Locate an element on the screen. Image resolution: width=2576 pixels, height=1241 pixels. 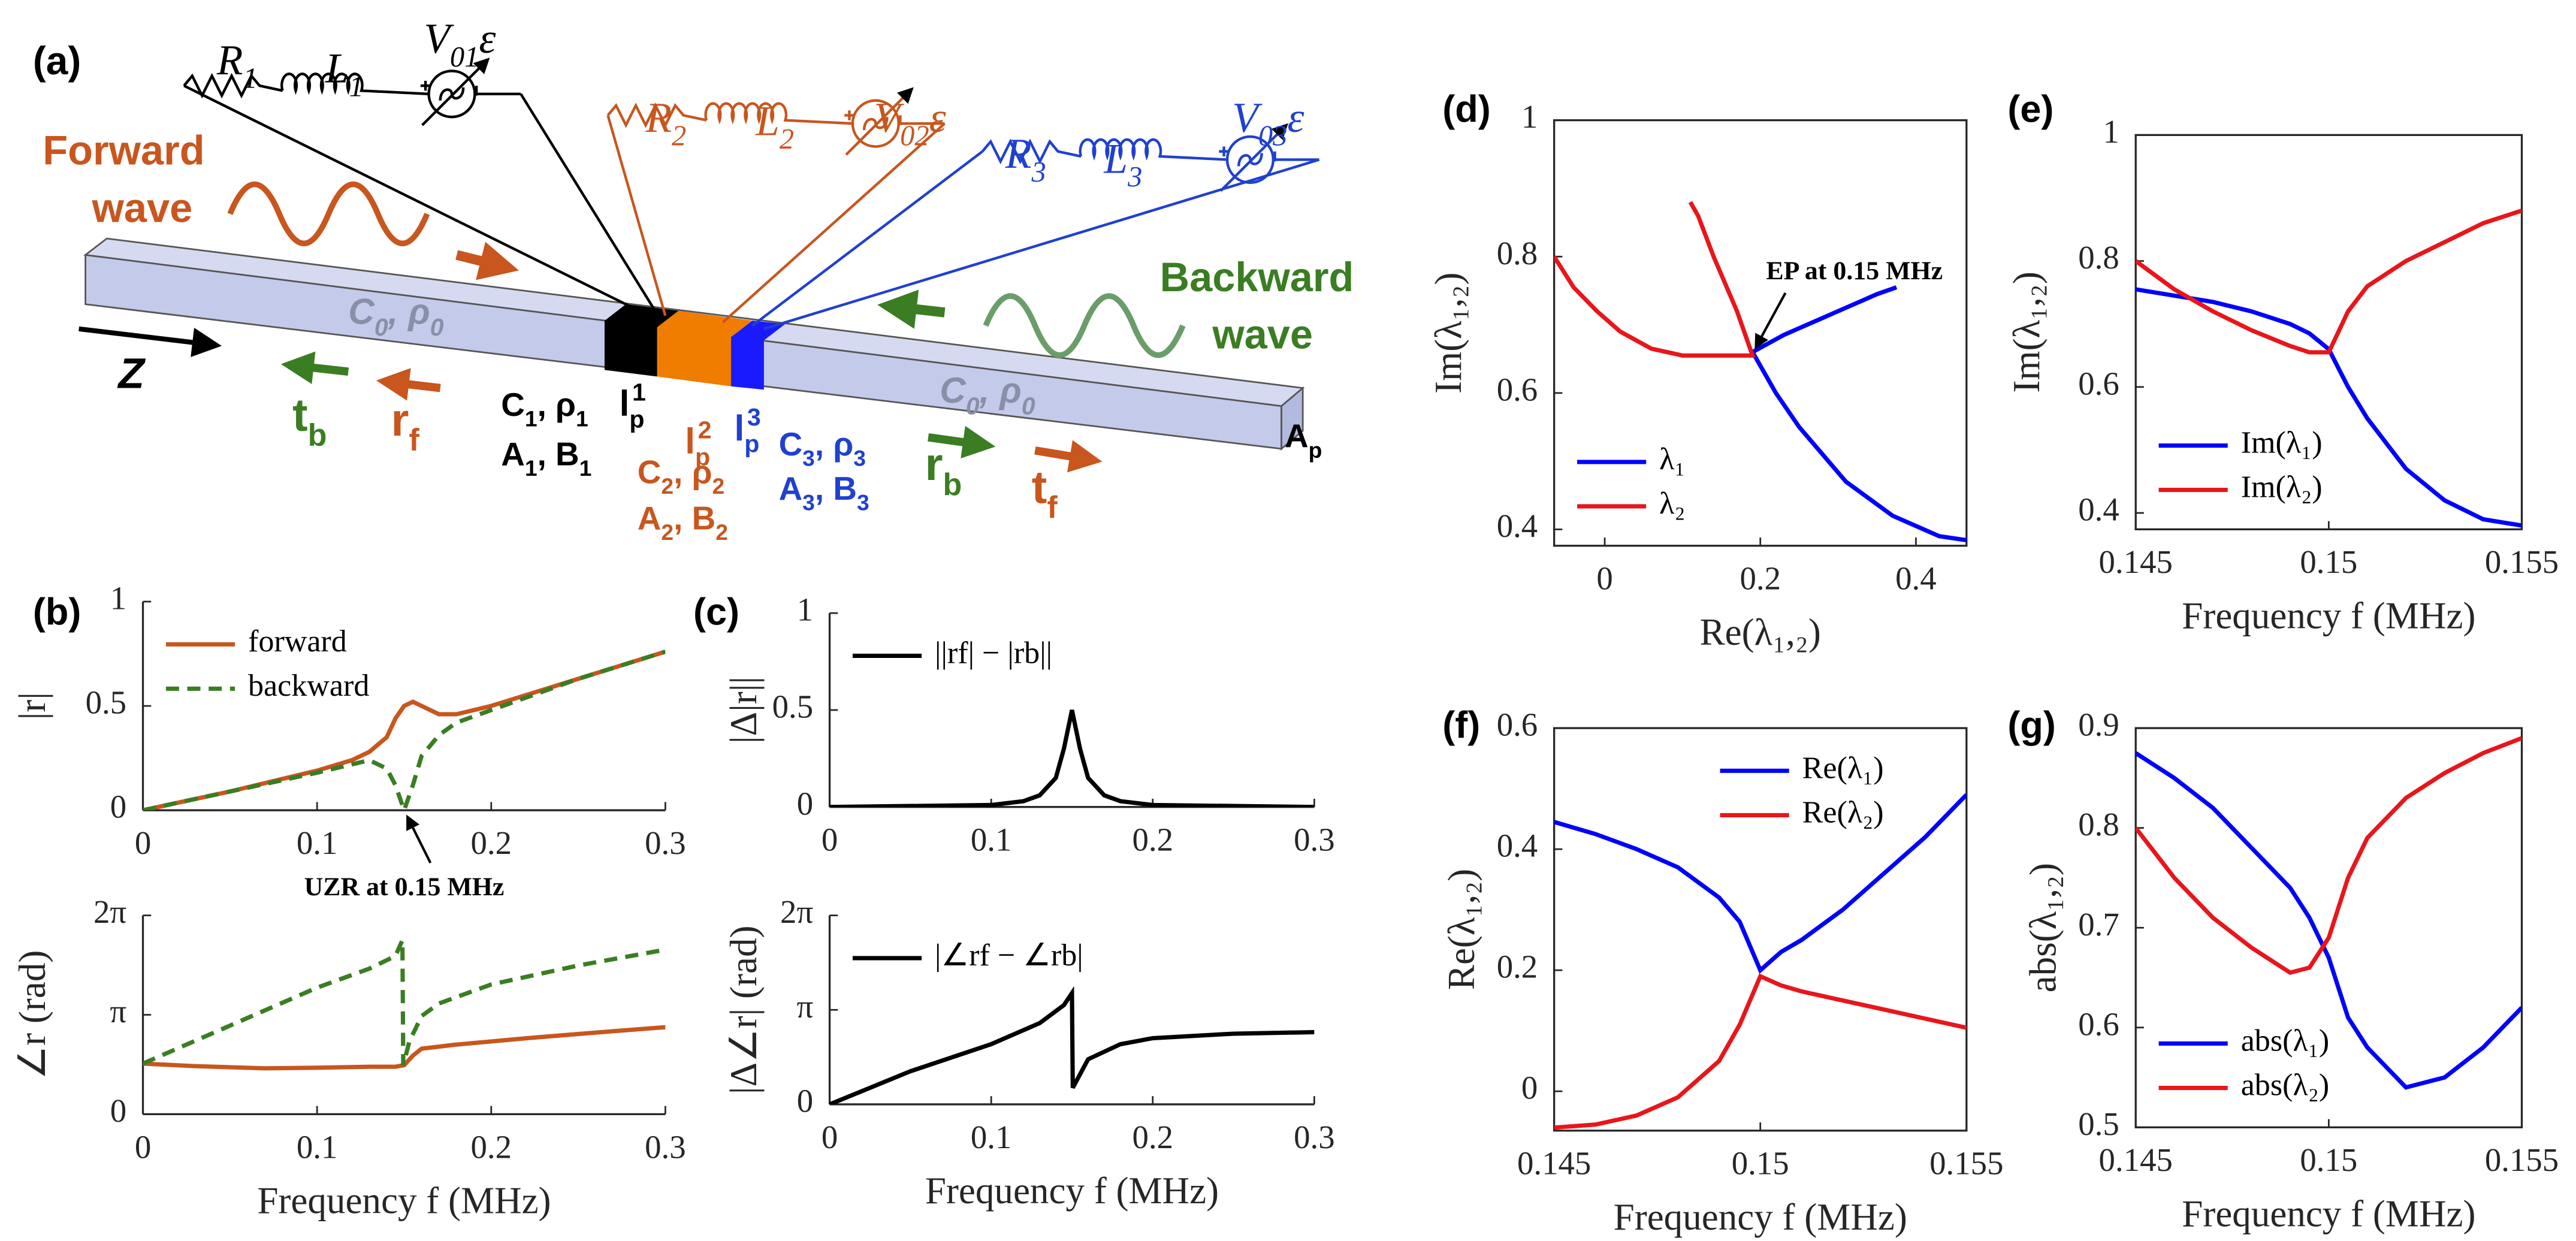
label-part: ε is located at coordinates (1295, 118).